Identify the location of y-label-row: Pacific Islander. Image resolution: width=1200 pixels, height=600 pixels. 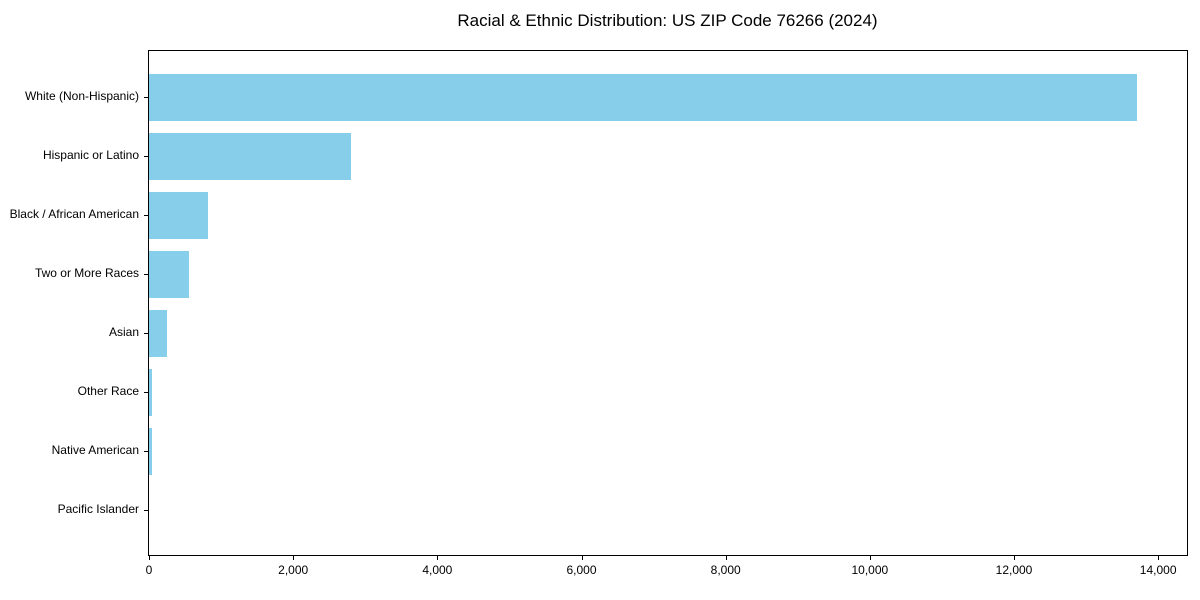
(69, 509).